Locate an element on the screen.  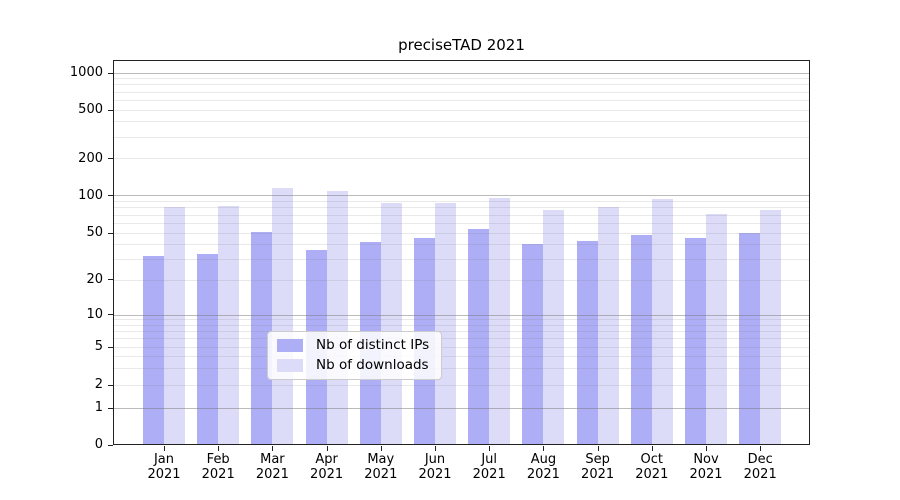
x-tick-label-oct: Oct 2021 is located at coordinates (652, 467).